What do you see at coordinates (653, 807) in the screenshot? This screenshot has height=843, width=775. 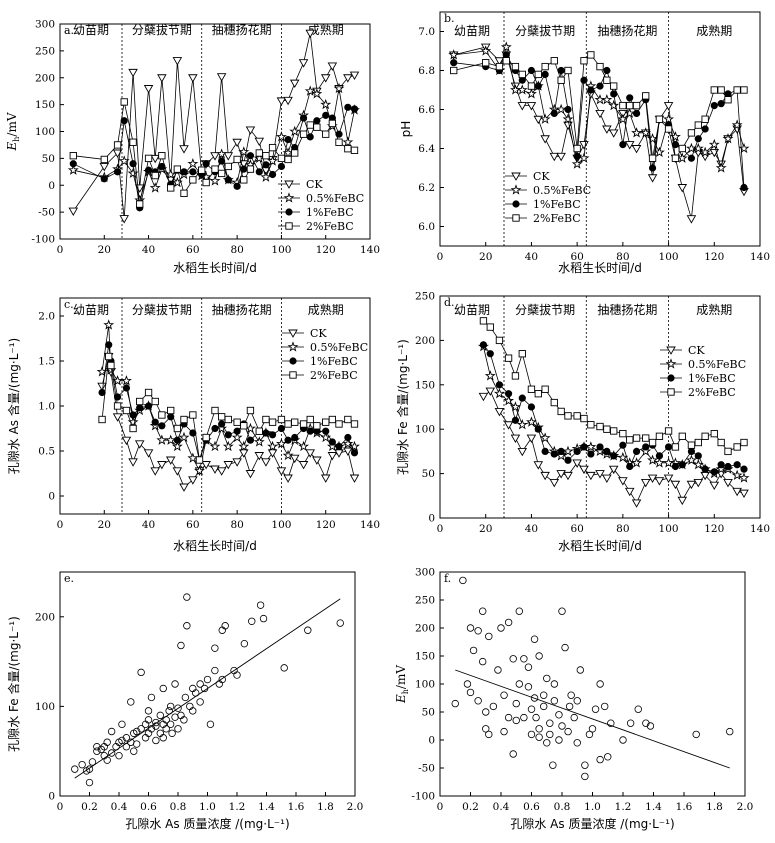 I see `x-tick-label: 1.4` at bounding box center [653, 807].